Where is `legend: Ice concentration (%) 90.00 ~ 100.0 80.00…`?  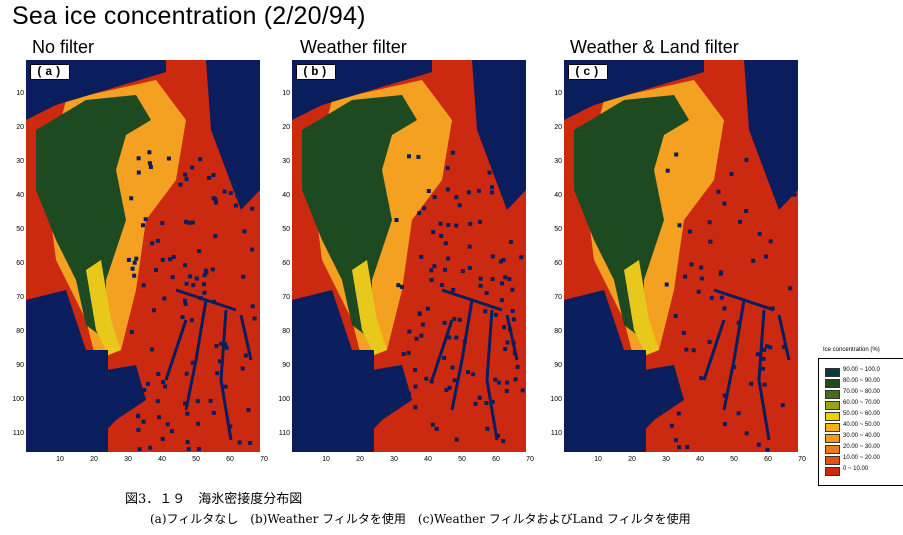 legend: Ice concentration (%) 90.00 ~ 100.0 80.00… is located at coordinates (860, 416).